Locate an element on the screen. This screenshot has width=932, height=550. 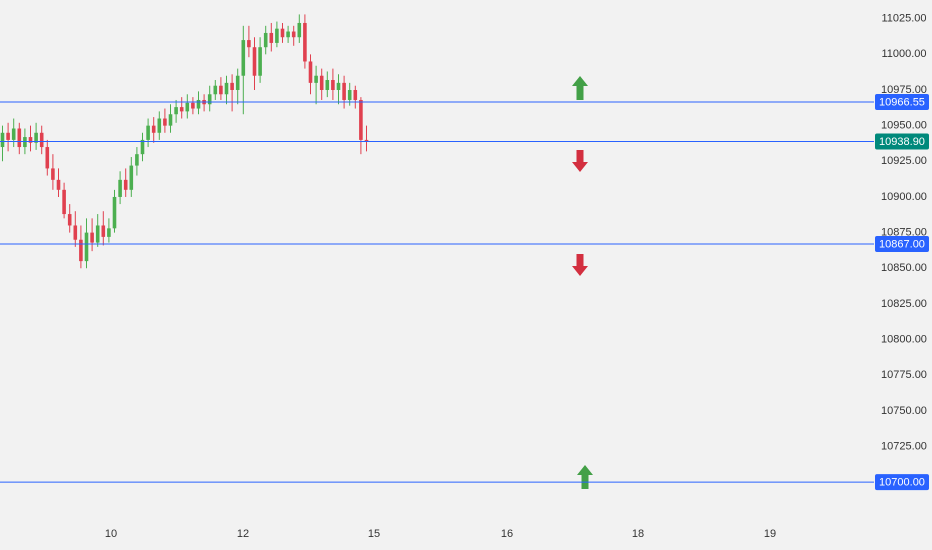
y-tick-label: 10975.00 is located at coordinates (904, 90).